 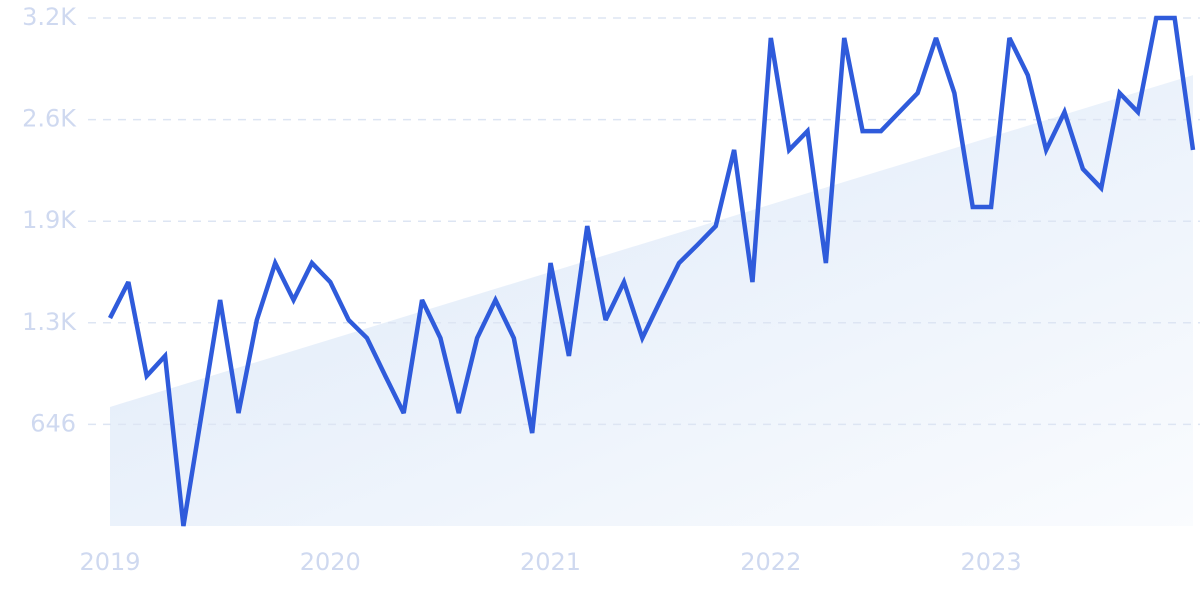 I want to click on x-tick-label: 2022, so click(x=770, y=562).